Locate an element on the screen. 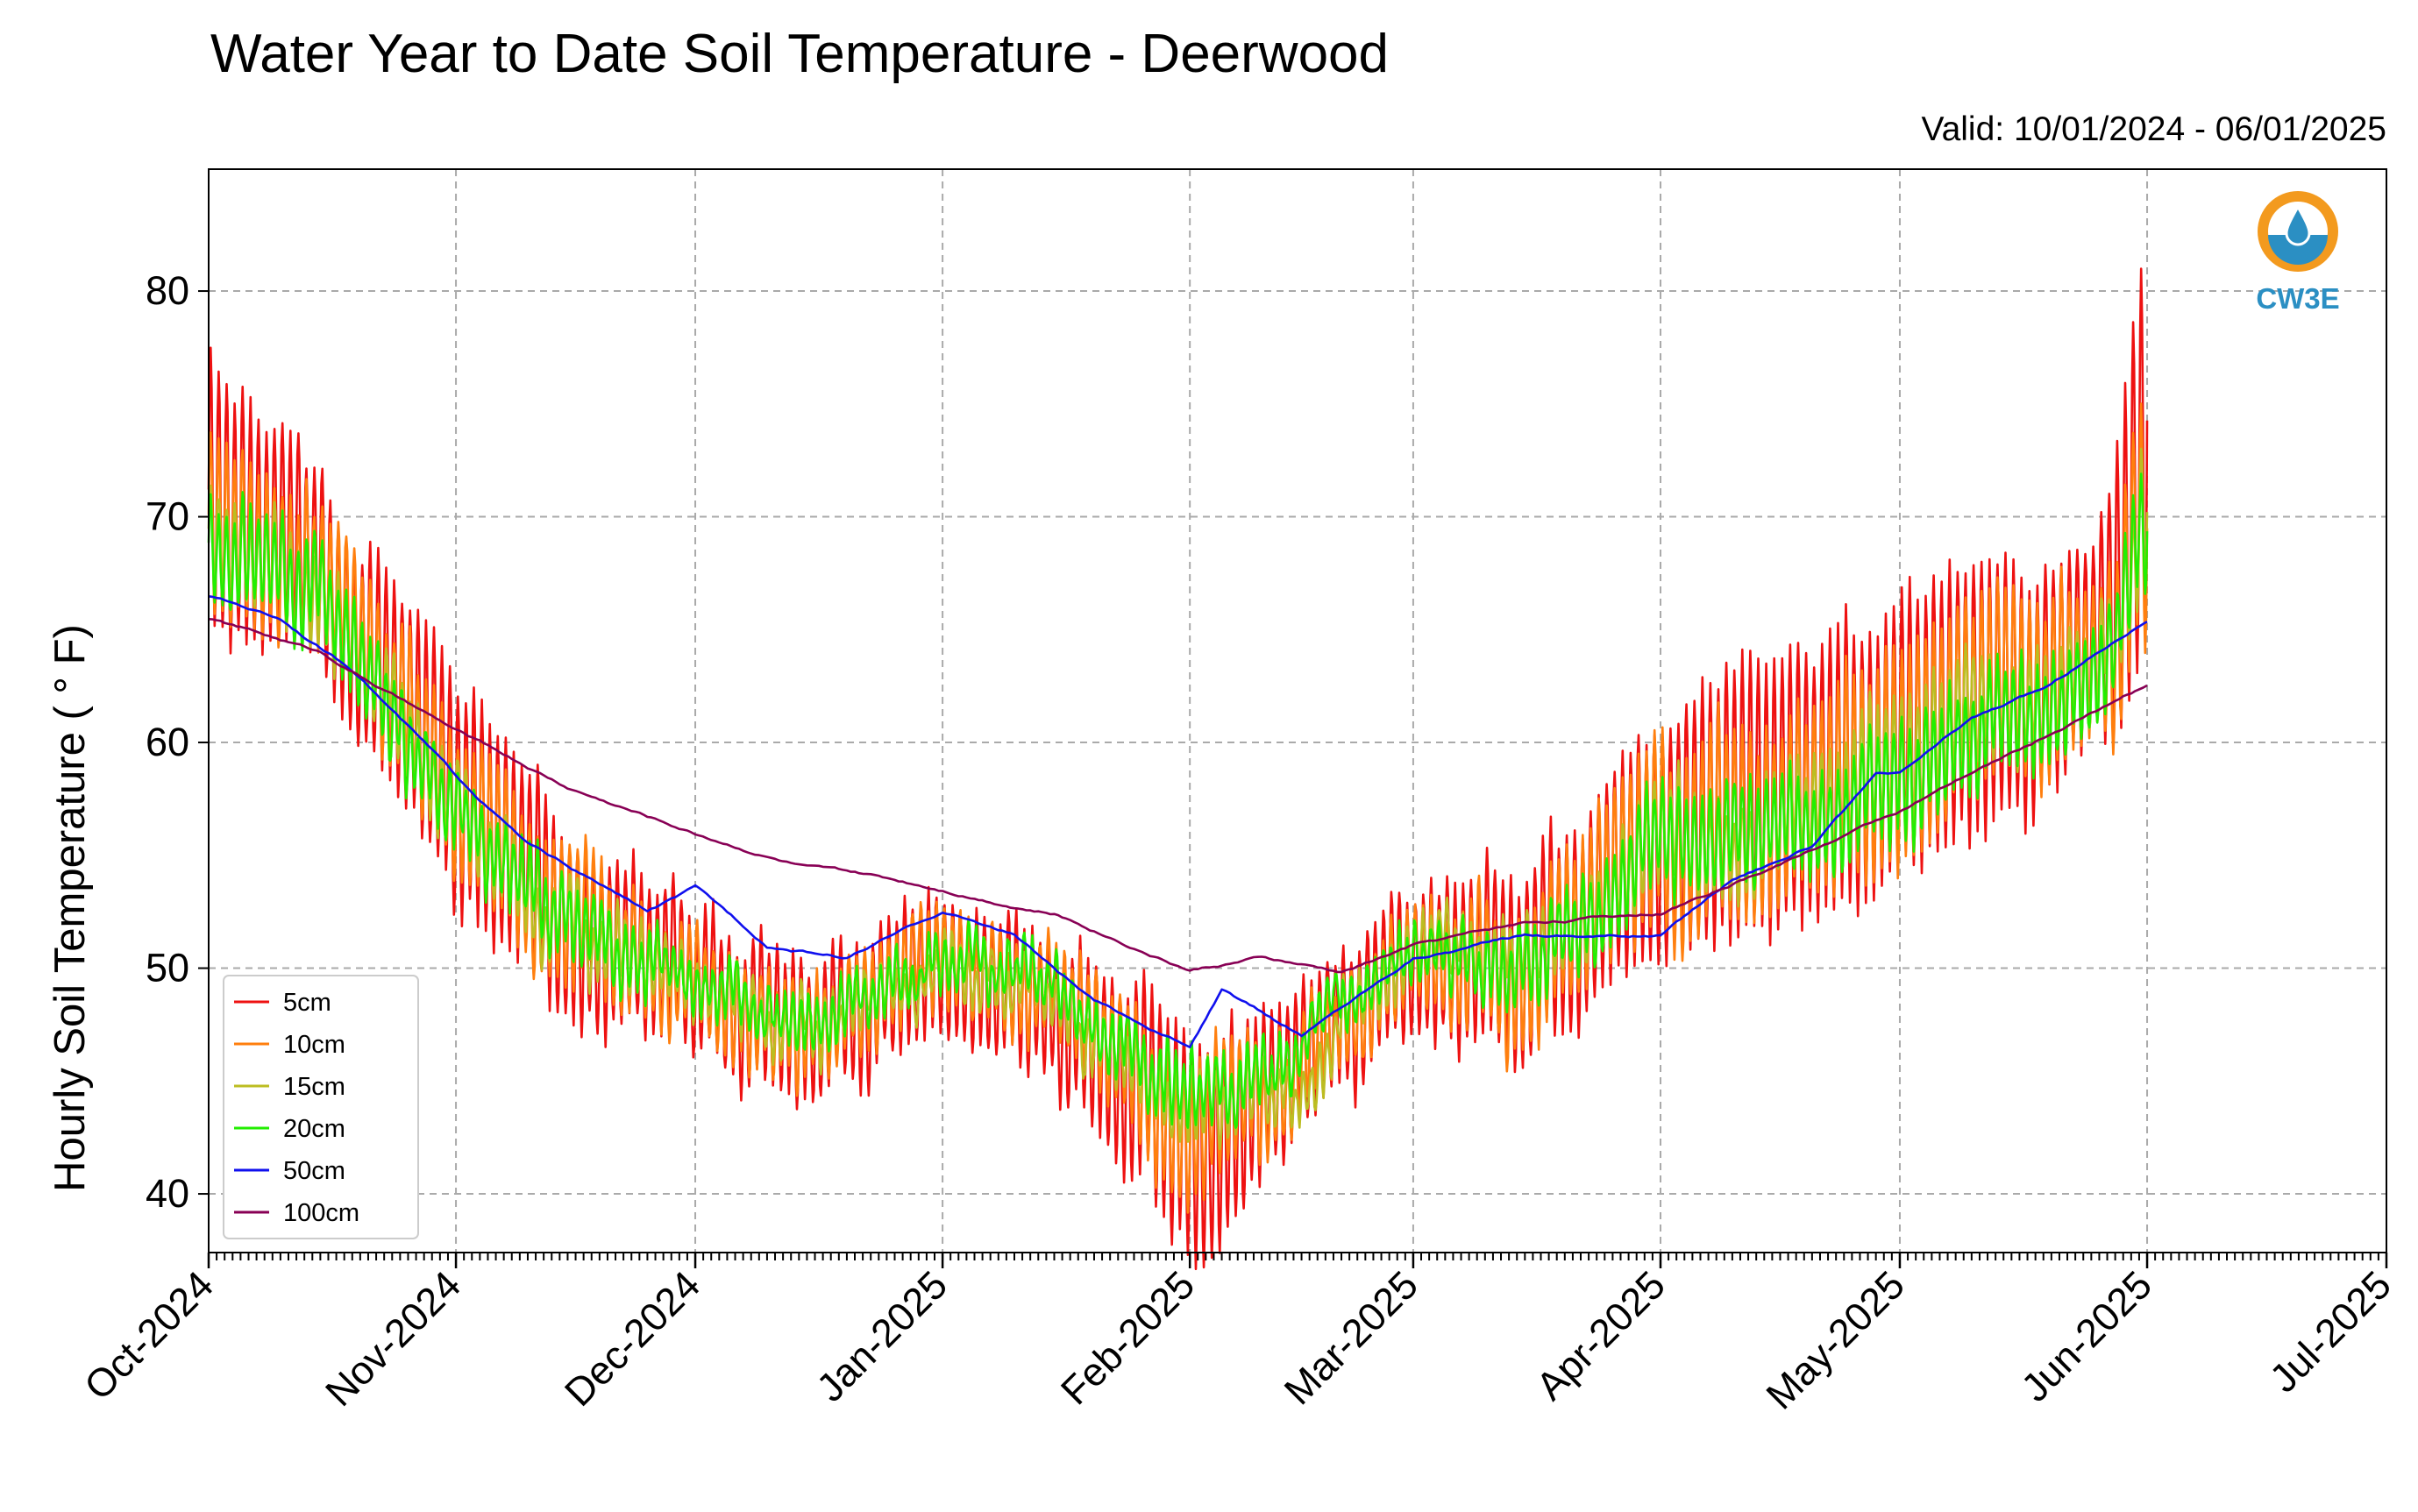 The height and width of the screenshot is (1512, 2418). x-tick-label: Feb-2025 is located at coordinates (1127, 1337).